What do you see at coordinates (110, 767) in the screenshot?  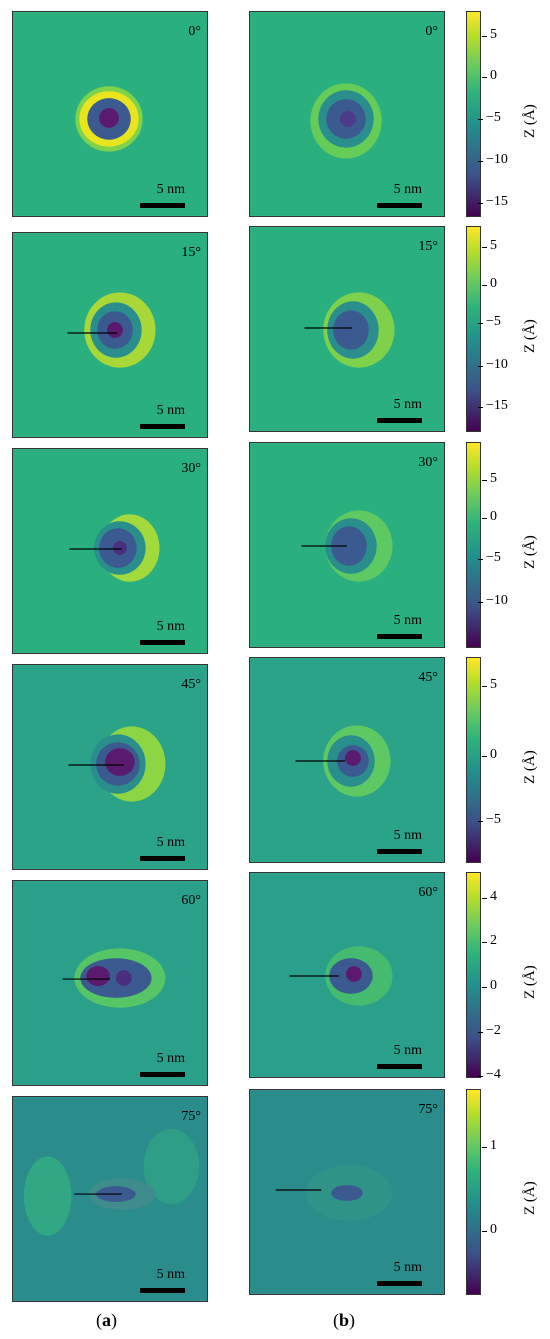 I see `panel-a-45: 45° 5 nm` at bounding box center [110, 767].